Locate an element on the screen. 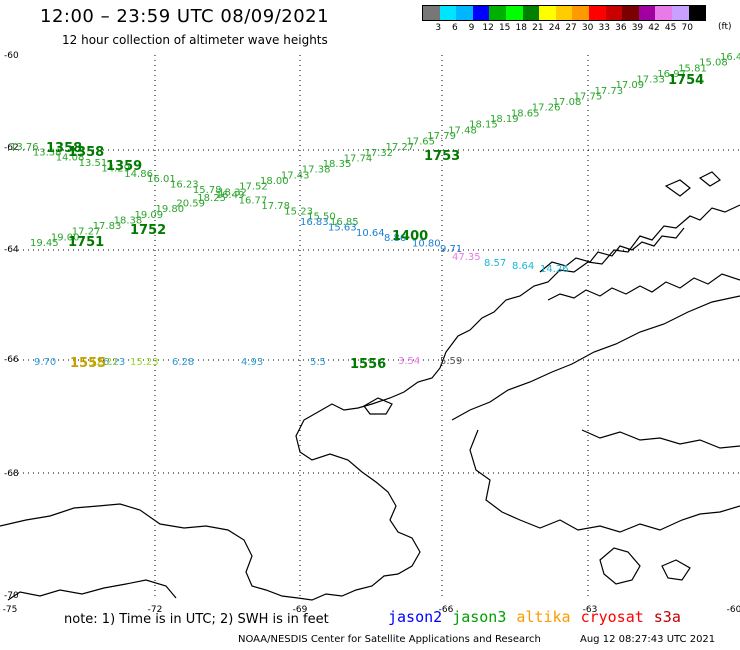 The image size is (740, 650). track-value: 17.65 is located at coordinates (420, 142).